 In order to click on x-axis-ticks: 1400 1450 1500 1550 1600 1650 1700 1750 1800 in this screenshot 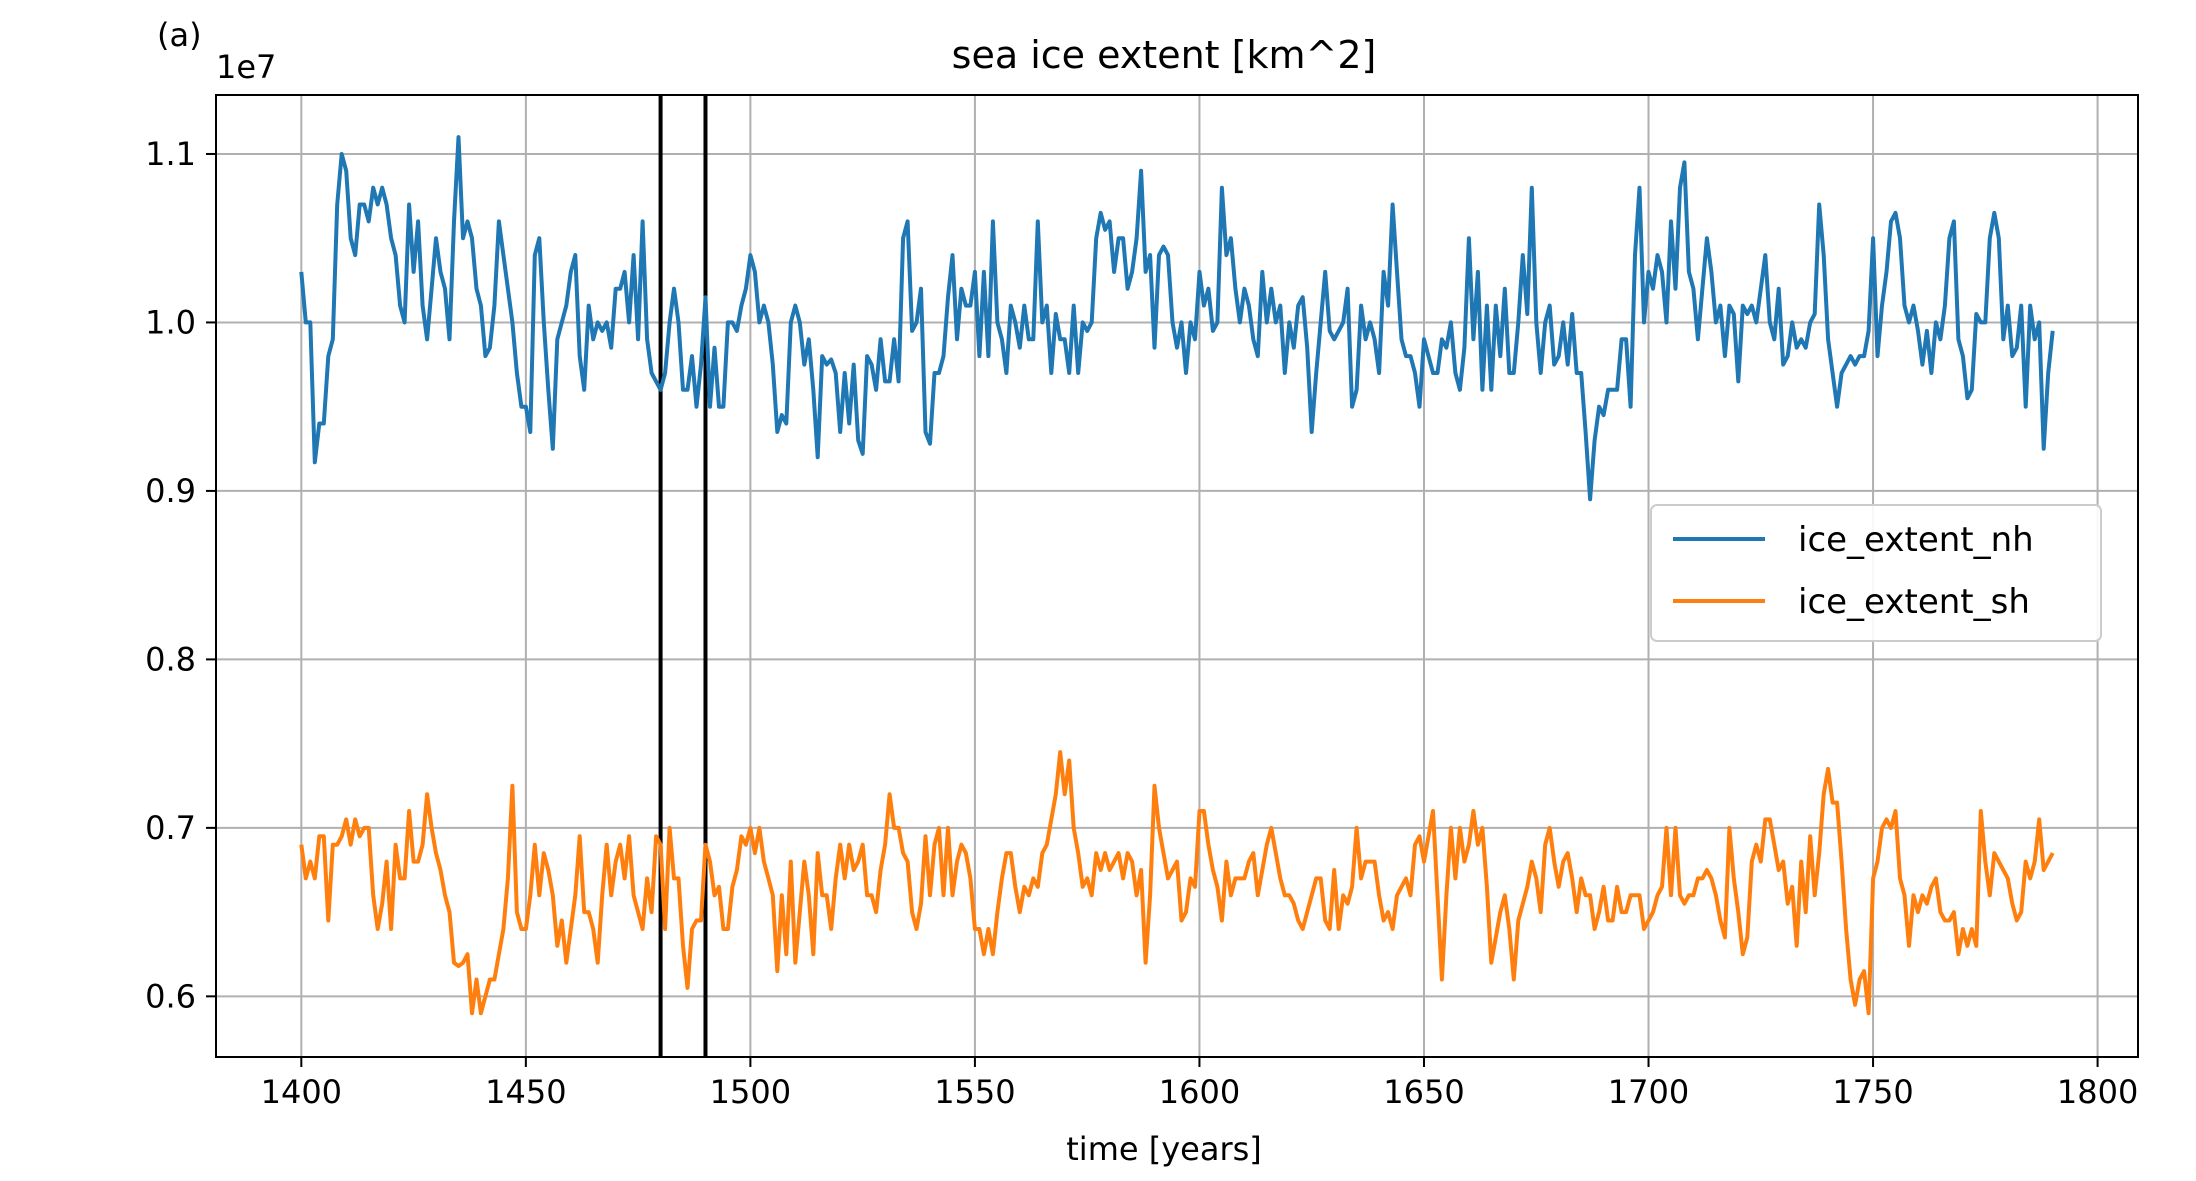, I will do `click(1199, 1084)`.